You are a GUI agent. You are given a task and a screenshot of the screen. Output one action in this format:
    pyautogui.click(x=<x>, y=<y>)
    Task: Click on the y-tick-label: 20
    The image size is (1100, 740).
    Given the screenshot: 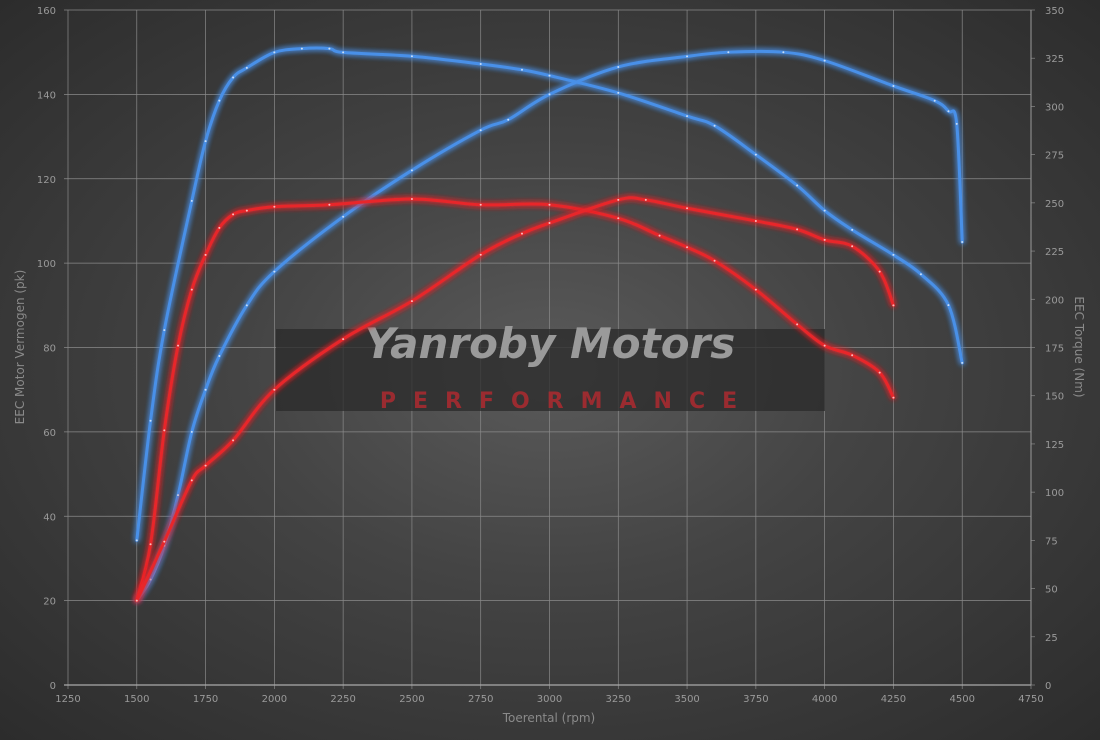 What is the action you would take?
    pyautogui.click(x=49, y=602)
    